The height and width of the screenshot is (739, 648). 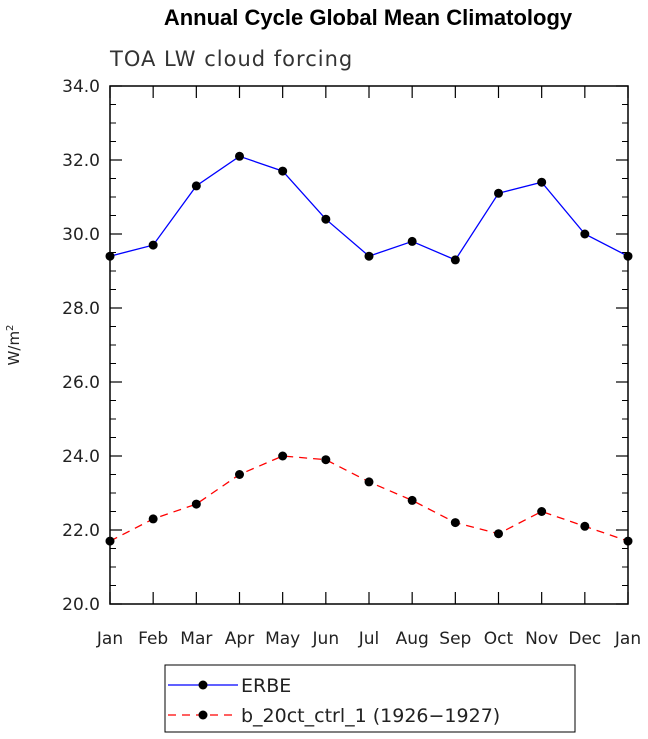 I want to click on x-tick-label: Aug, so click(x=412, y=639).